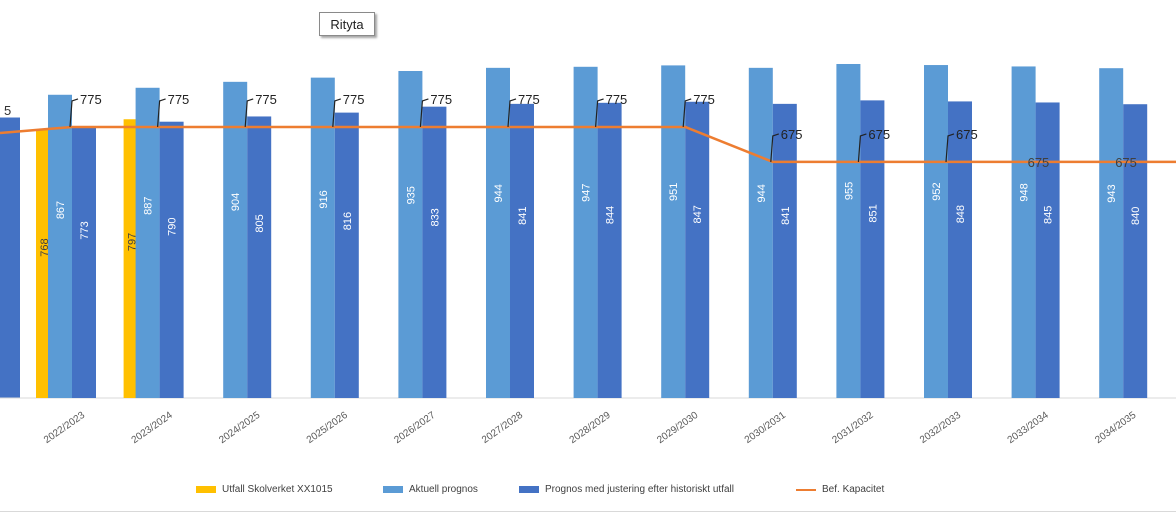 The height and width of the screenshot is (517, 1176). What do you see at coordinates (173, 227) in the screenshot?
I see `data-label-justerad: 790` at bounding box center [173, 227].